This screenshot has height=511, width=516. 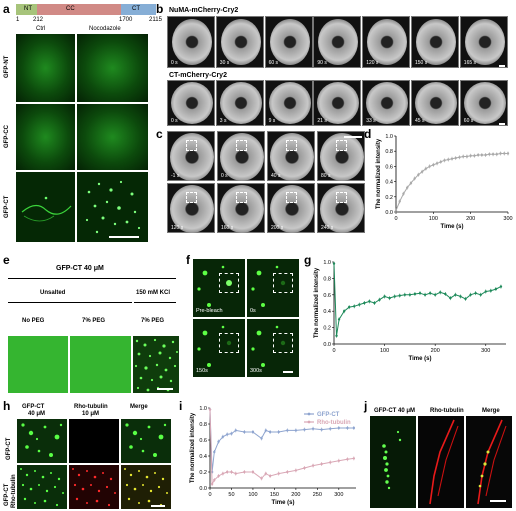 I want to click on x-tick-label: 300, so click(x=507, y=219).